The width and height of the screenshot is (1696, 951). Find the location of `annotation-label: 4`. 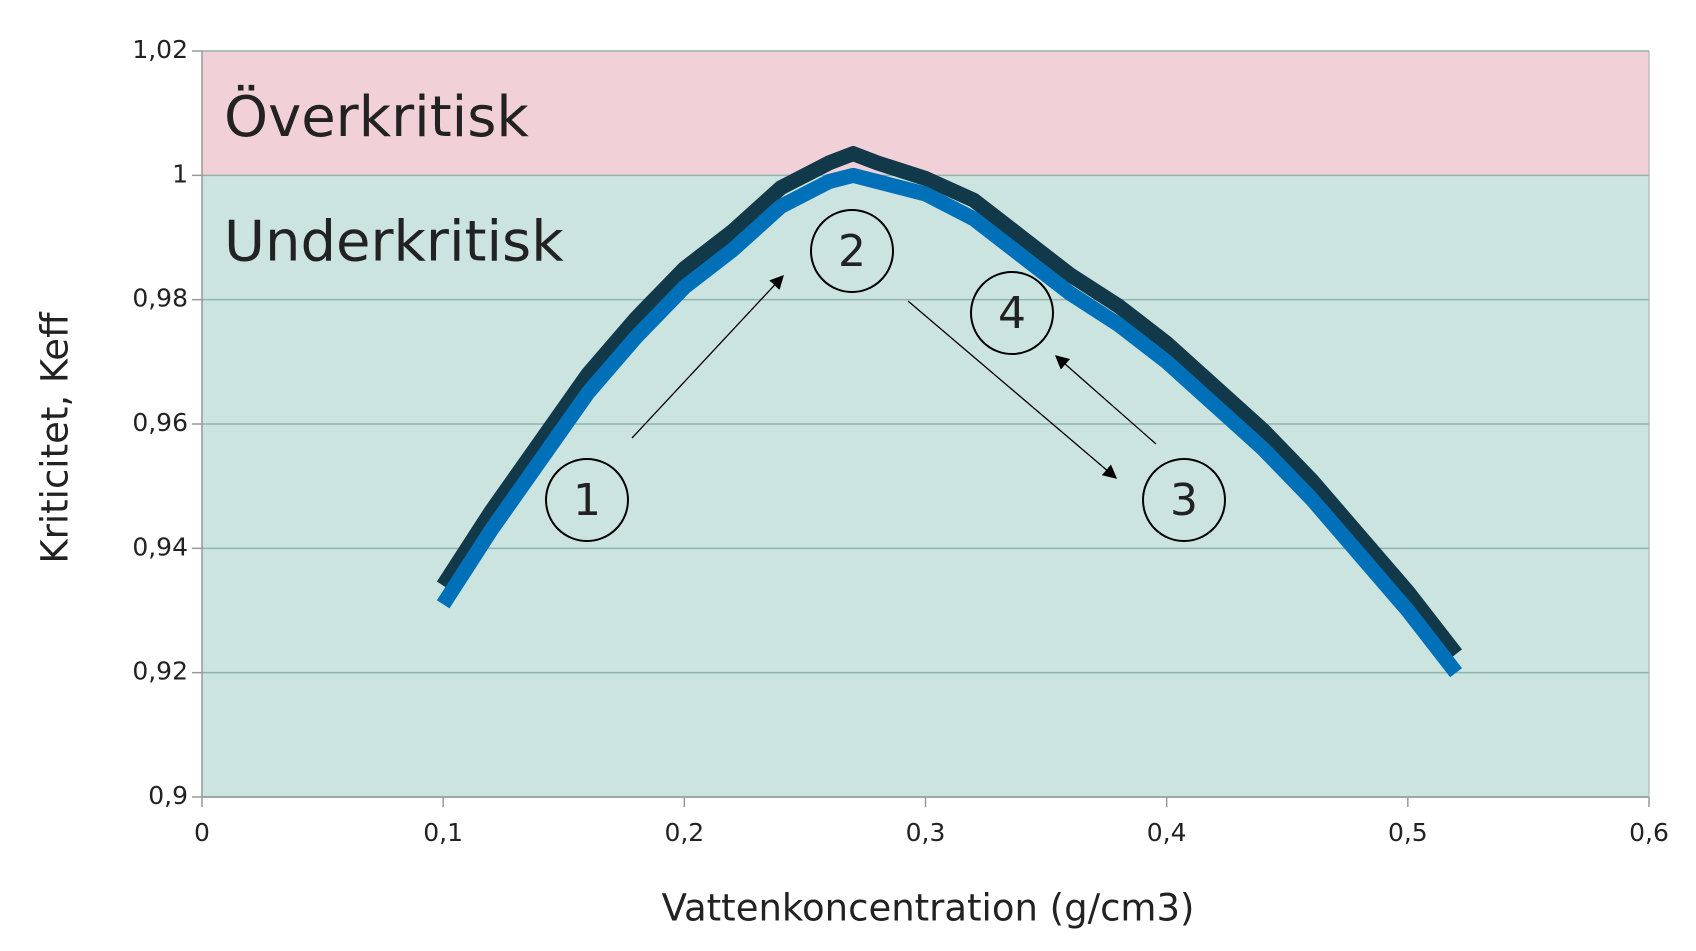

annotation-label: 4 is located at coordinates (1012, 313).